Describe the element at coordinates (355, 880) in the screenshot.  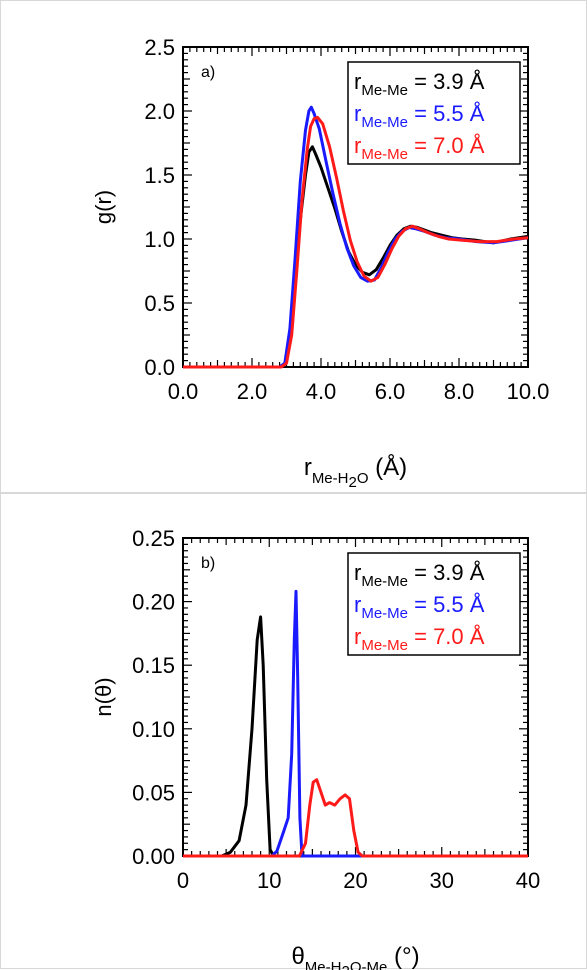
I see `x-tick-label: 20` at that location.